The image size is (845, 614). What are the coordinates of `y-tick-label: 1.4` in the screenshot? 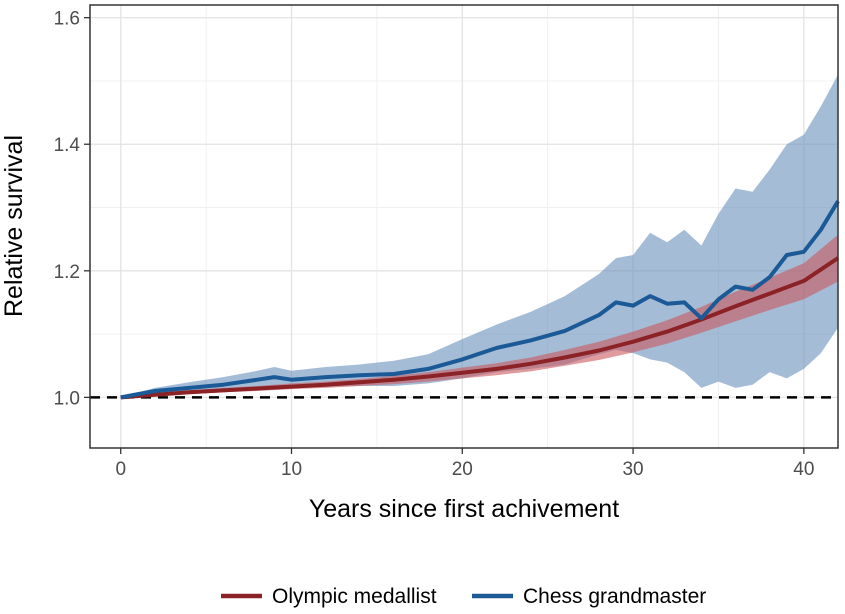 It's located at (67, 145).